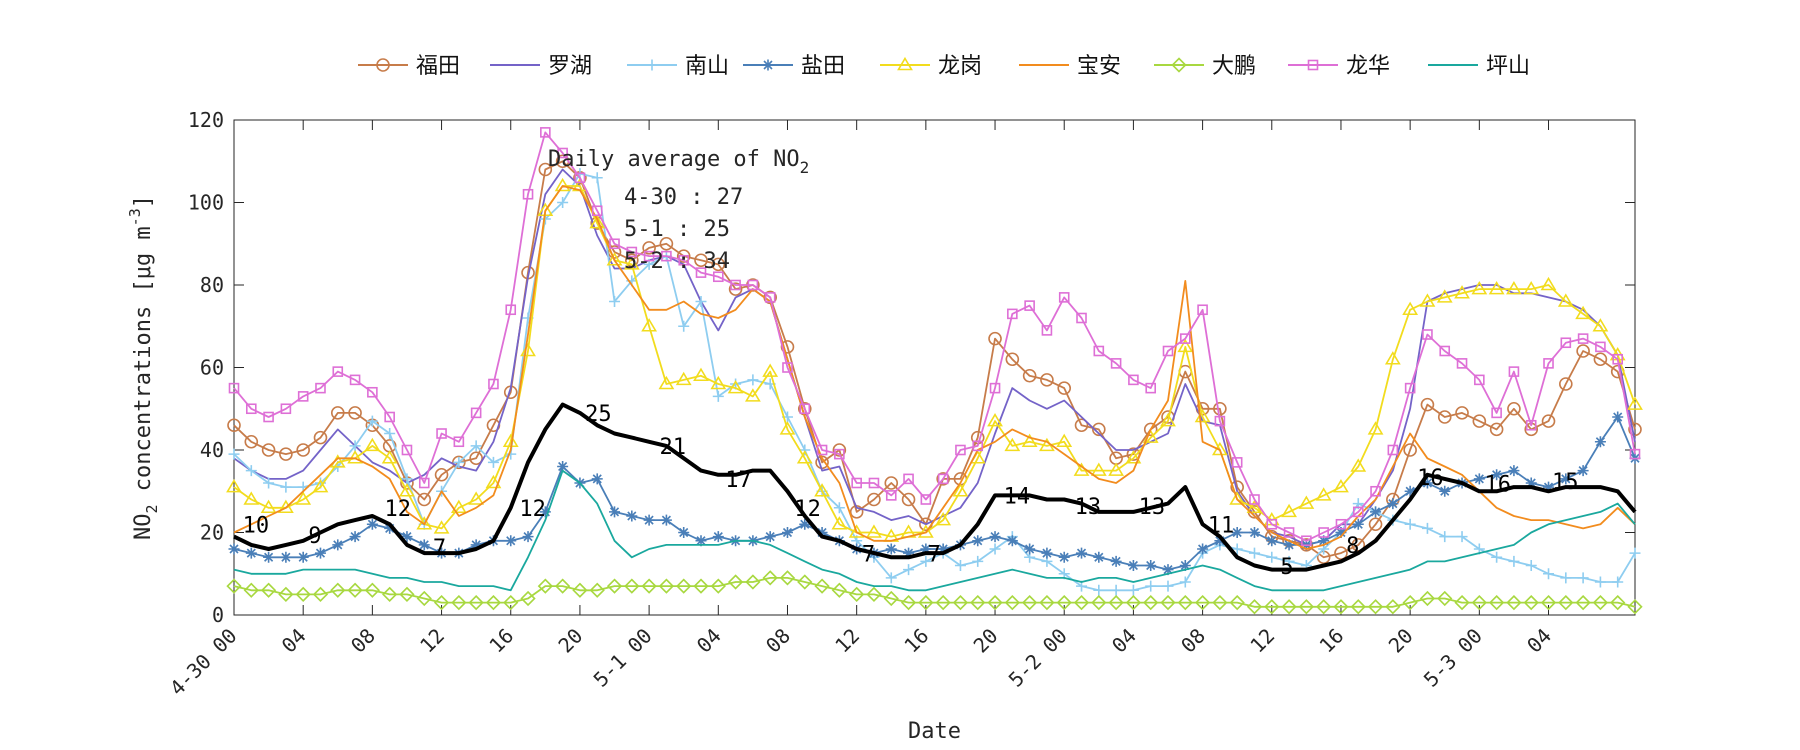 This screenshot has height=750, width=1800. I want to click on x-tick-label: 5-1 00, so click(623, 658).